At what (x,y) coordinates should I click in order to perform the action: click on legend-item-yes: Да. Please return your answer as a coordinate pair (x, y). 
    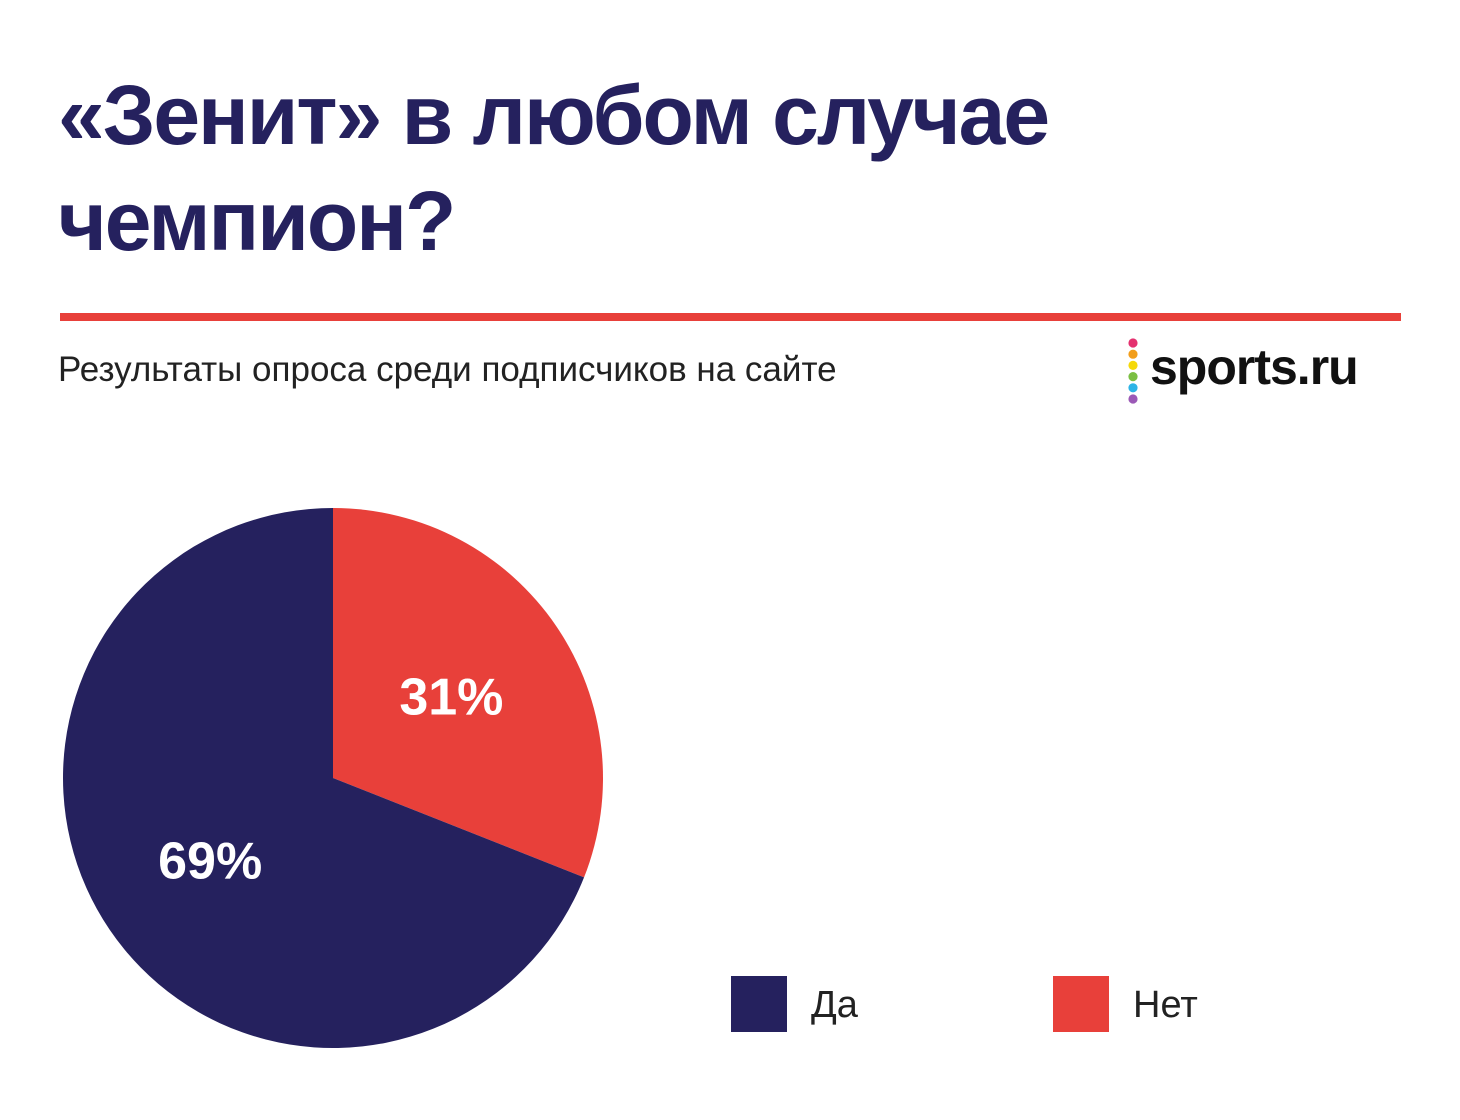
    Looking at the image, I should click on (831, 1006).